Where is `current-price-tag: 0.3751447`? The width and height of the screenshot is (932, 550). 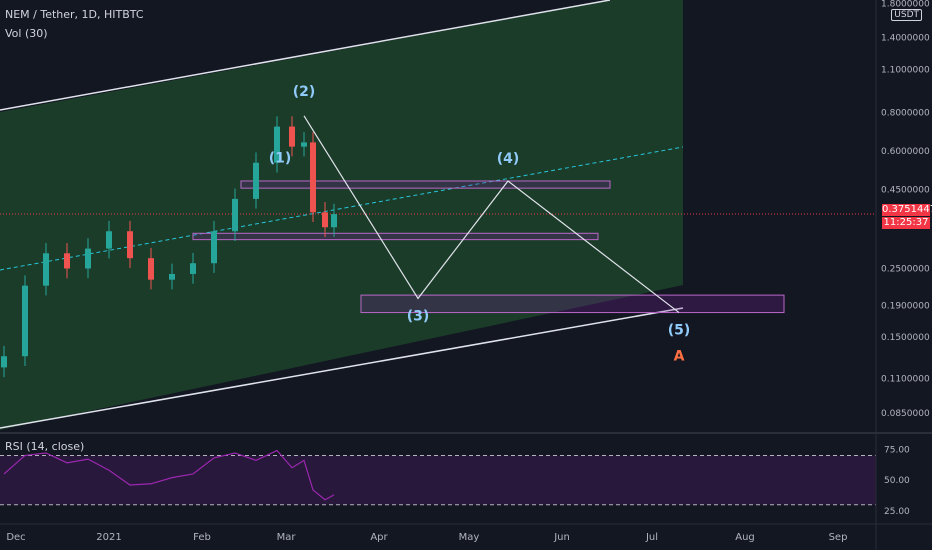
current-price-tag: 0.3751447 is located at coordinates (907, 210).